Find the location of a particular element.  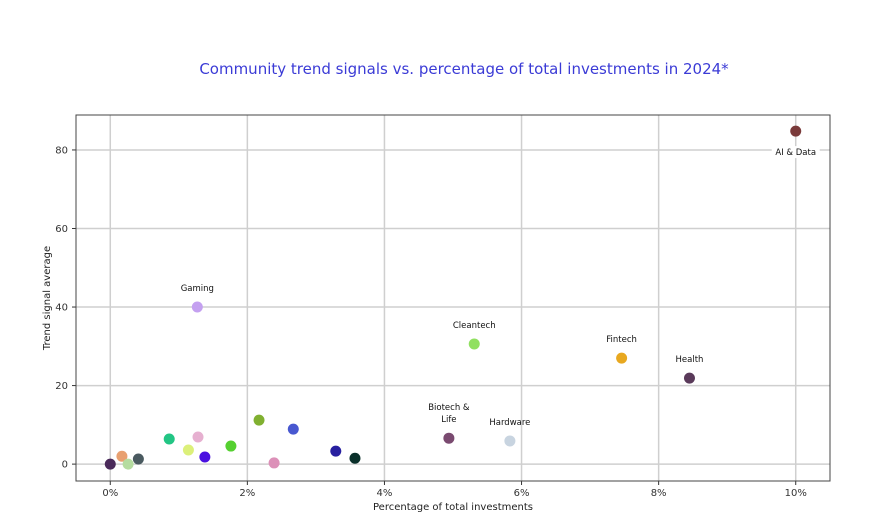

data-label: Life is located at coordinates (448, 420).